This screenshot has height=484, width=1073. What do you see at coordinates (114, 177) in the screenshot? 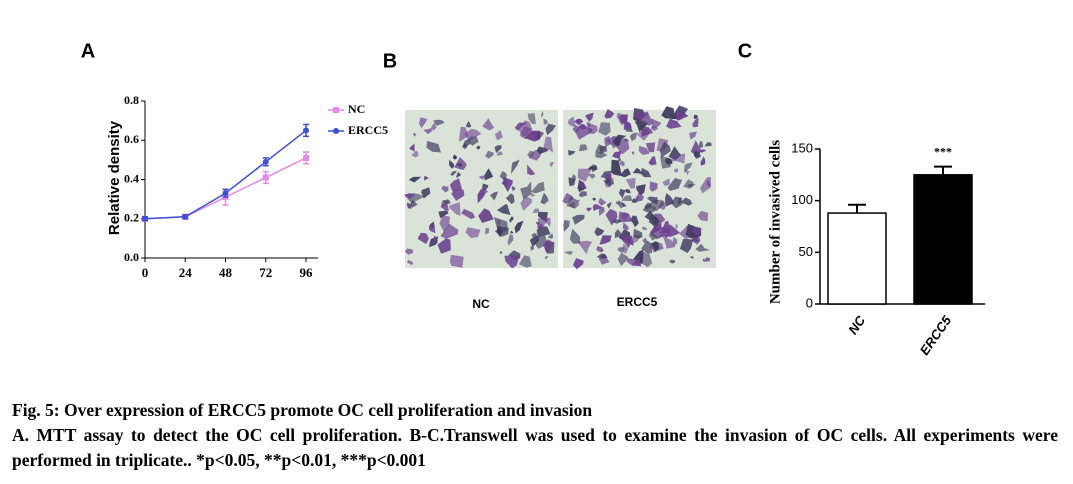
I see `y-axis-label: Relative density` at bounding box center [114, 177].